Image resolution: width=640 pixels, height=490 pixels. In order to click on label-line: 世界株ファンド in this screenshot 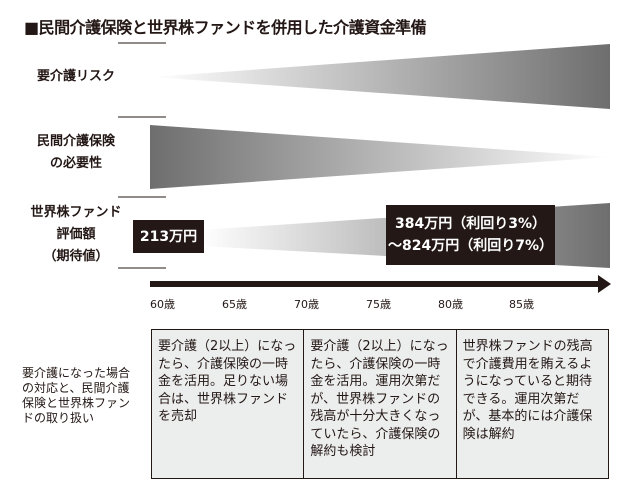, I will do `click(76, 212)`.